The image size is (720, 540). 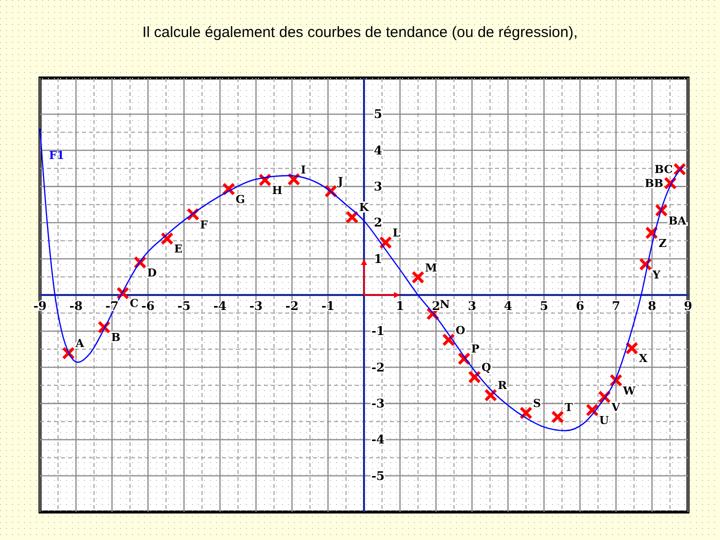 I want to click on y-tick-label: 3, so click(x=378, y=187).